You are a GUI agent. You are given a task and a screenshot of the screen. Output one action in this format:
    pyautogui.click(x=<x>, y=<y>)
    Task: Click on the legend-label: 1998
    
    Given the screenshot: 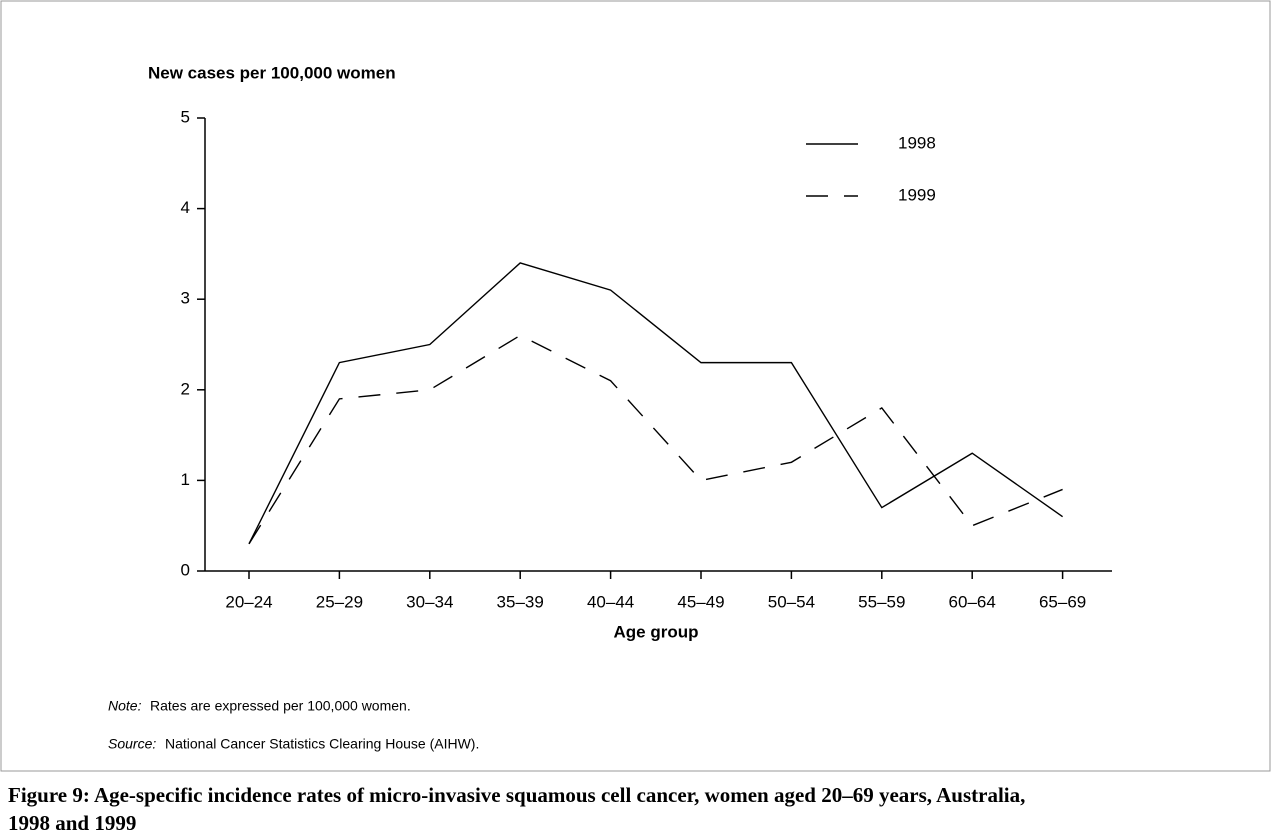 What is the action you would take?
    pyautogui.click(x=917, y=142)
    